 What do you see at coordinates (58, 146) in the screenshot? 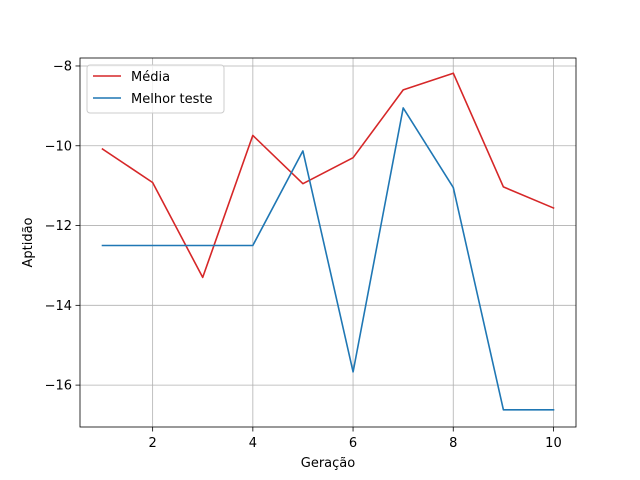
I see `y-tick-label: −10` at bounding box center [58, 146].